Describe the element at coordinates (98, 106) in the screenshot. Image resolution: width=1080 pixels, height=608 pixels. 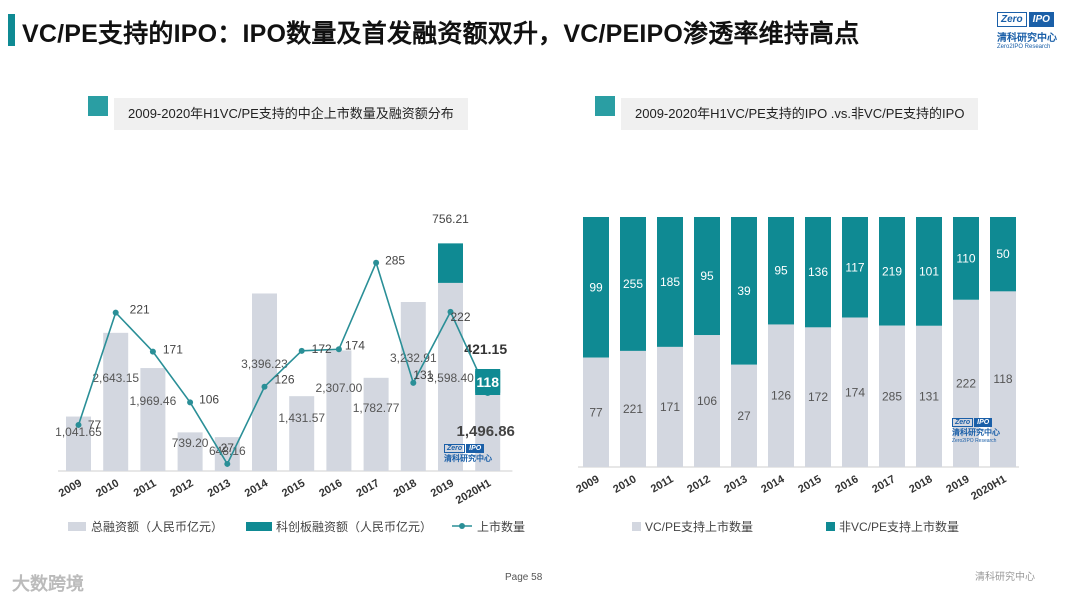
I see `left-panel-marker` at that location.